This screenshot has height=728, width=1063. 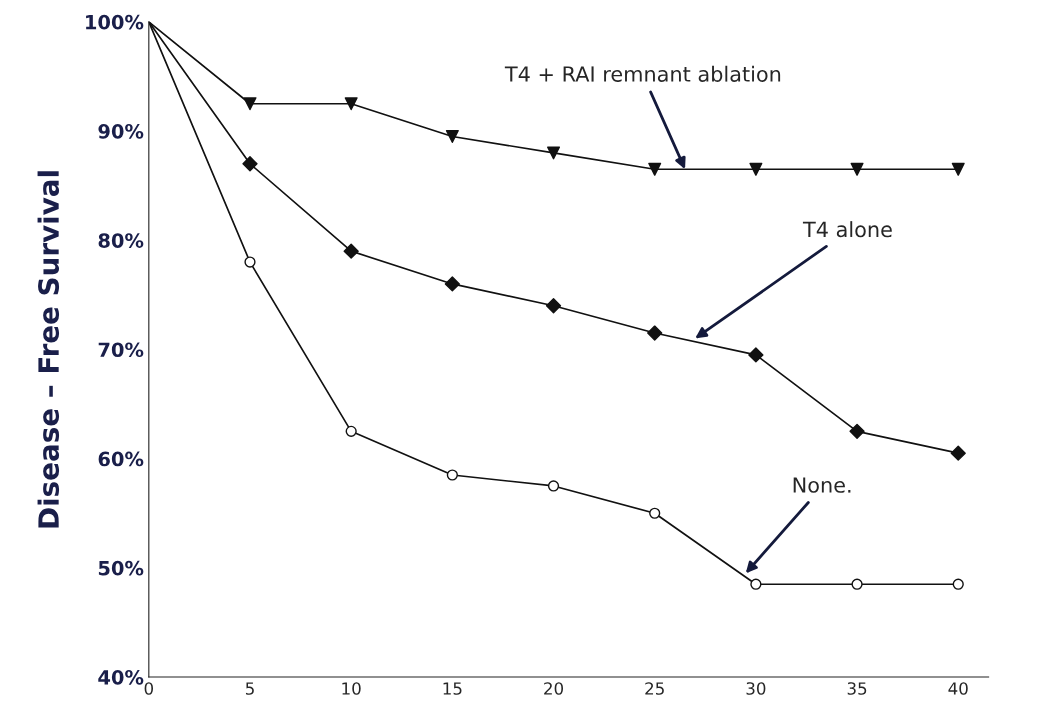 I want to click on y-tick-label: 80%, so click(x=121, y=240).